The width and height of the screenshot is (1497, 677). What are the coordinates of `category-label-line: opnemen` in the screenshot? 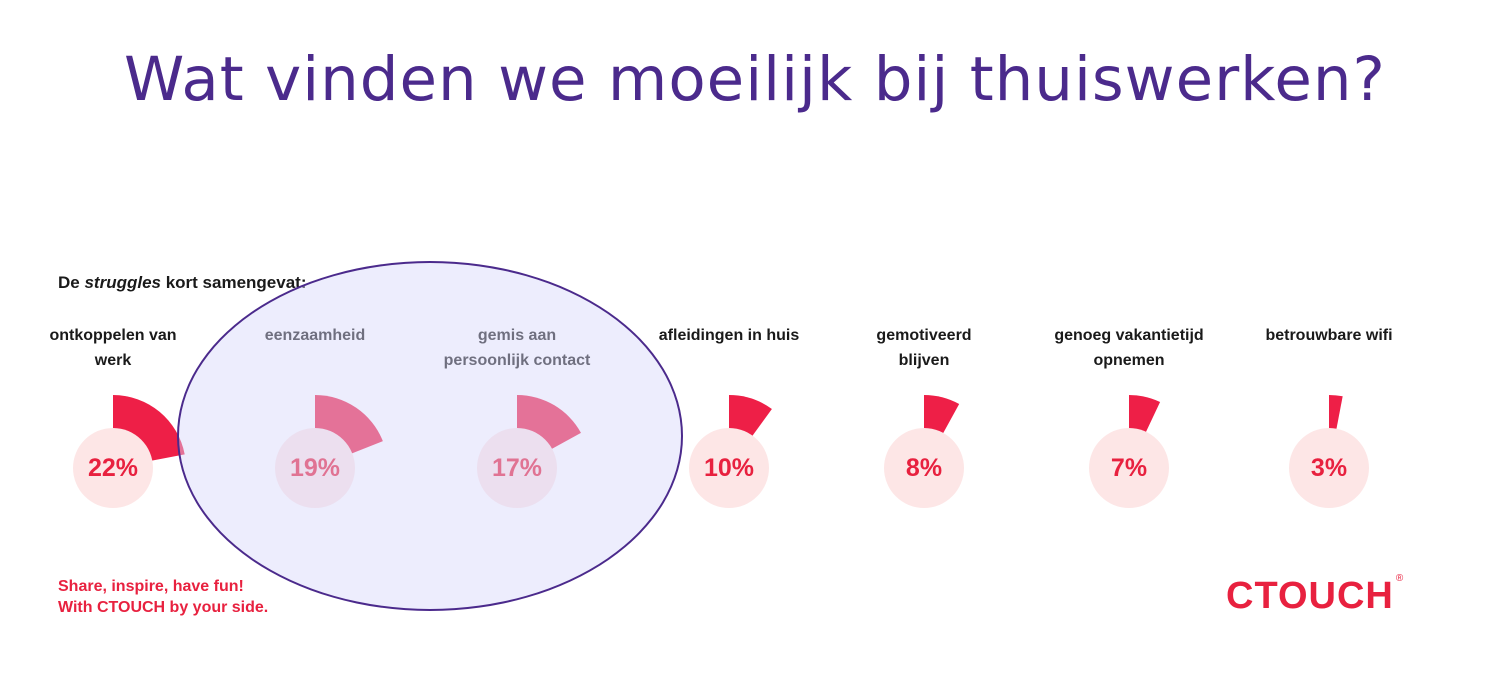 It's located at (1129, 360).